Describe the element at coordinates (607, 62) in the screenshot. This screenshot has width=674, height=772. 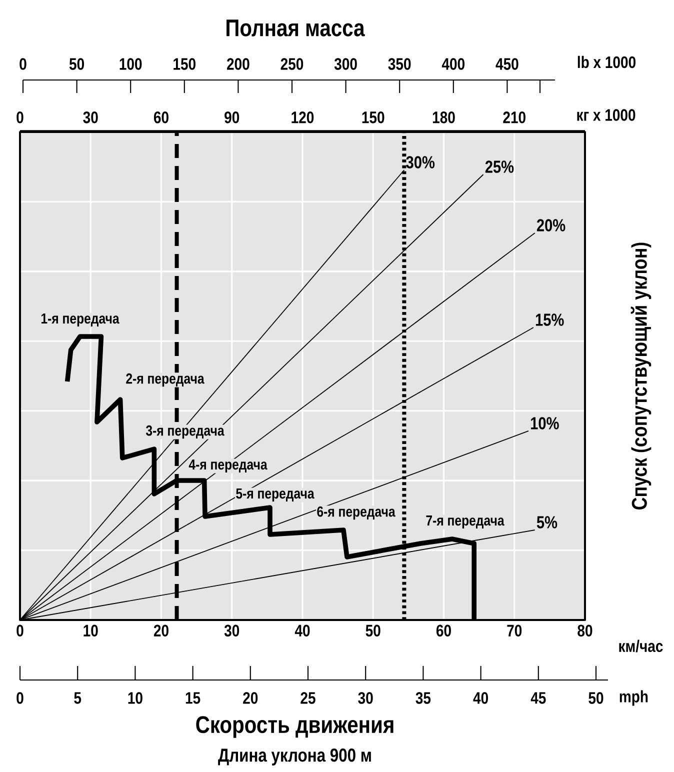
I see `text: lb x 1000` at that location.